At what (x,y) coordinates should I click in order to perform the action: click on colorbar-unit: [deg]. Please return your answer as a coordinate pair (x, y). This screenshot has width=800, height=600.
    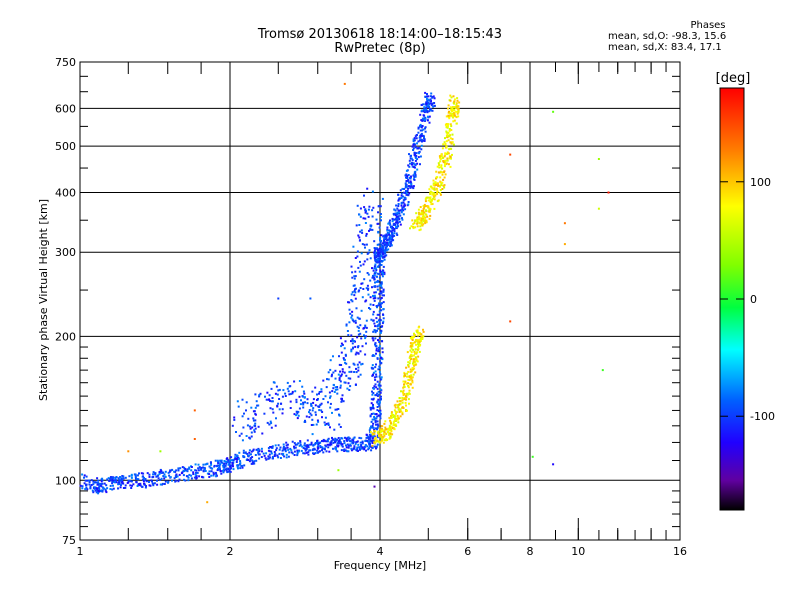
    Looking at the image, I should click on (733, 78).